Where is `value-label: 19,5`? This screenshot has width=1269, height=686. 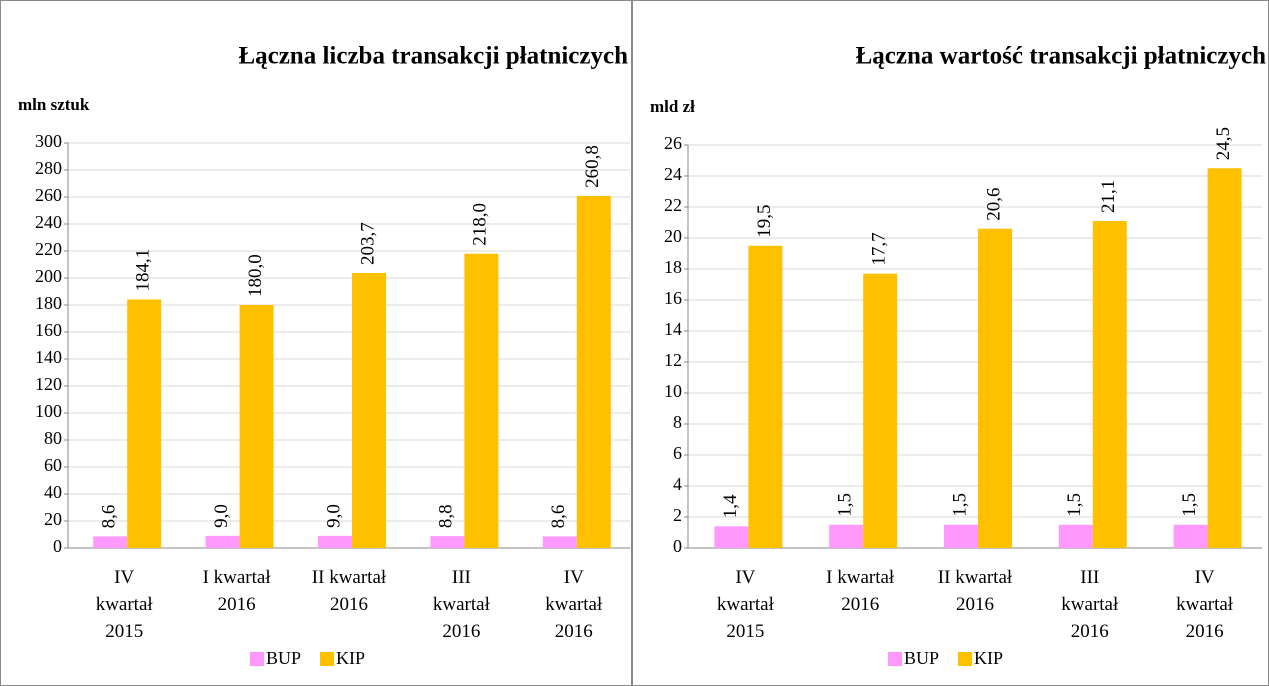 value-label: 19,5 is located at coordinates (764, 221).